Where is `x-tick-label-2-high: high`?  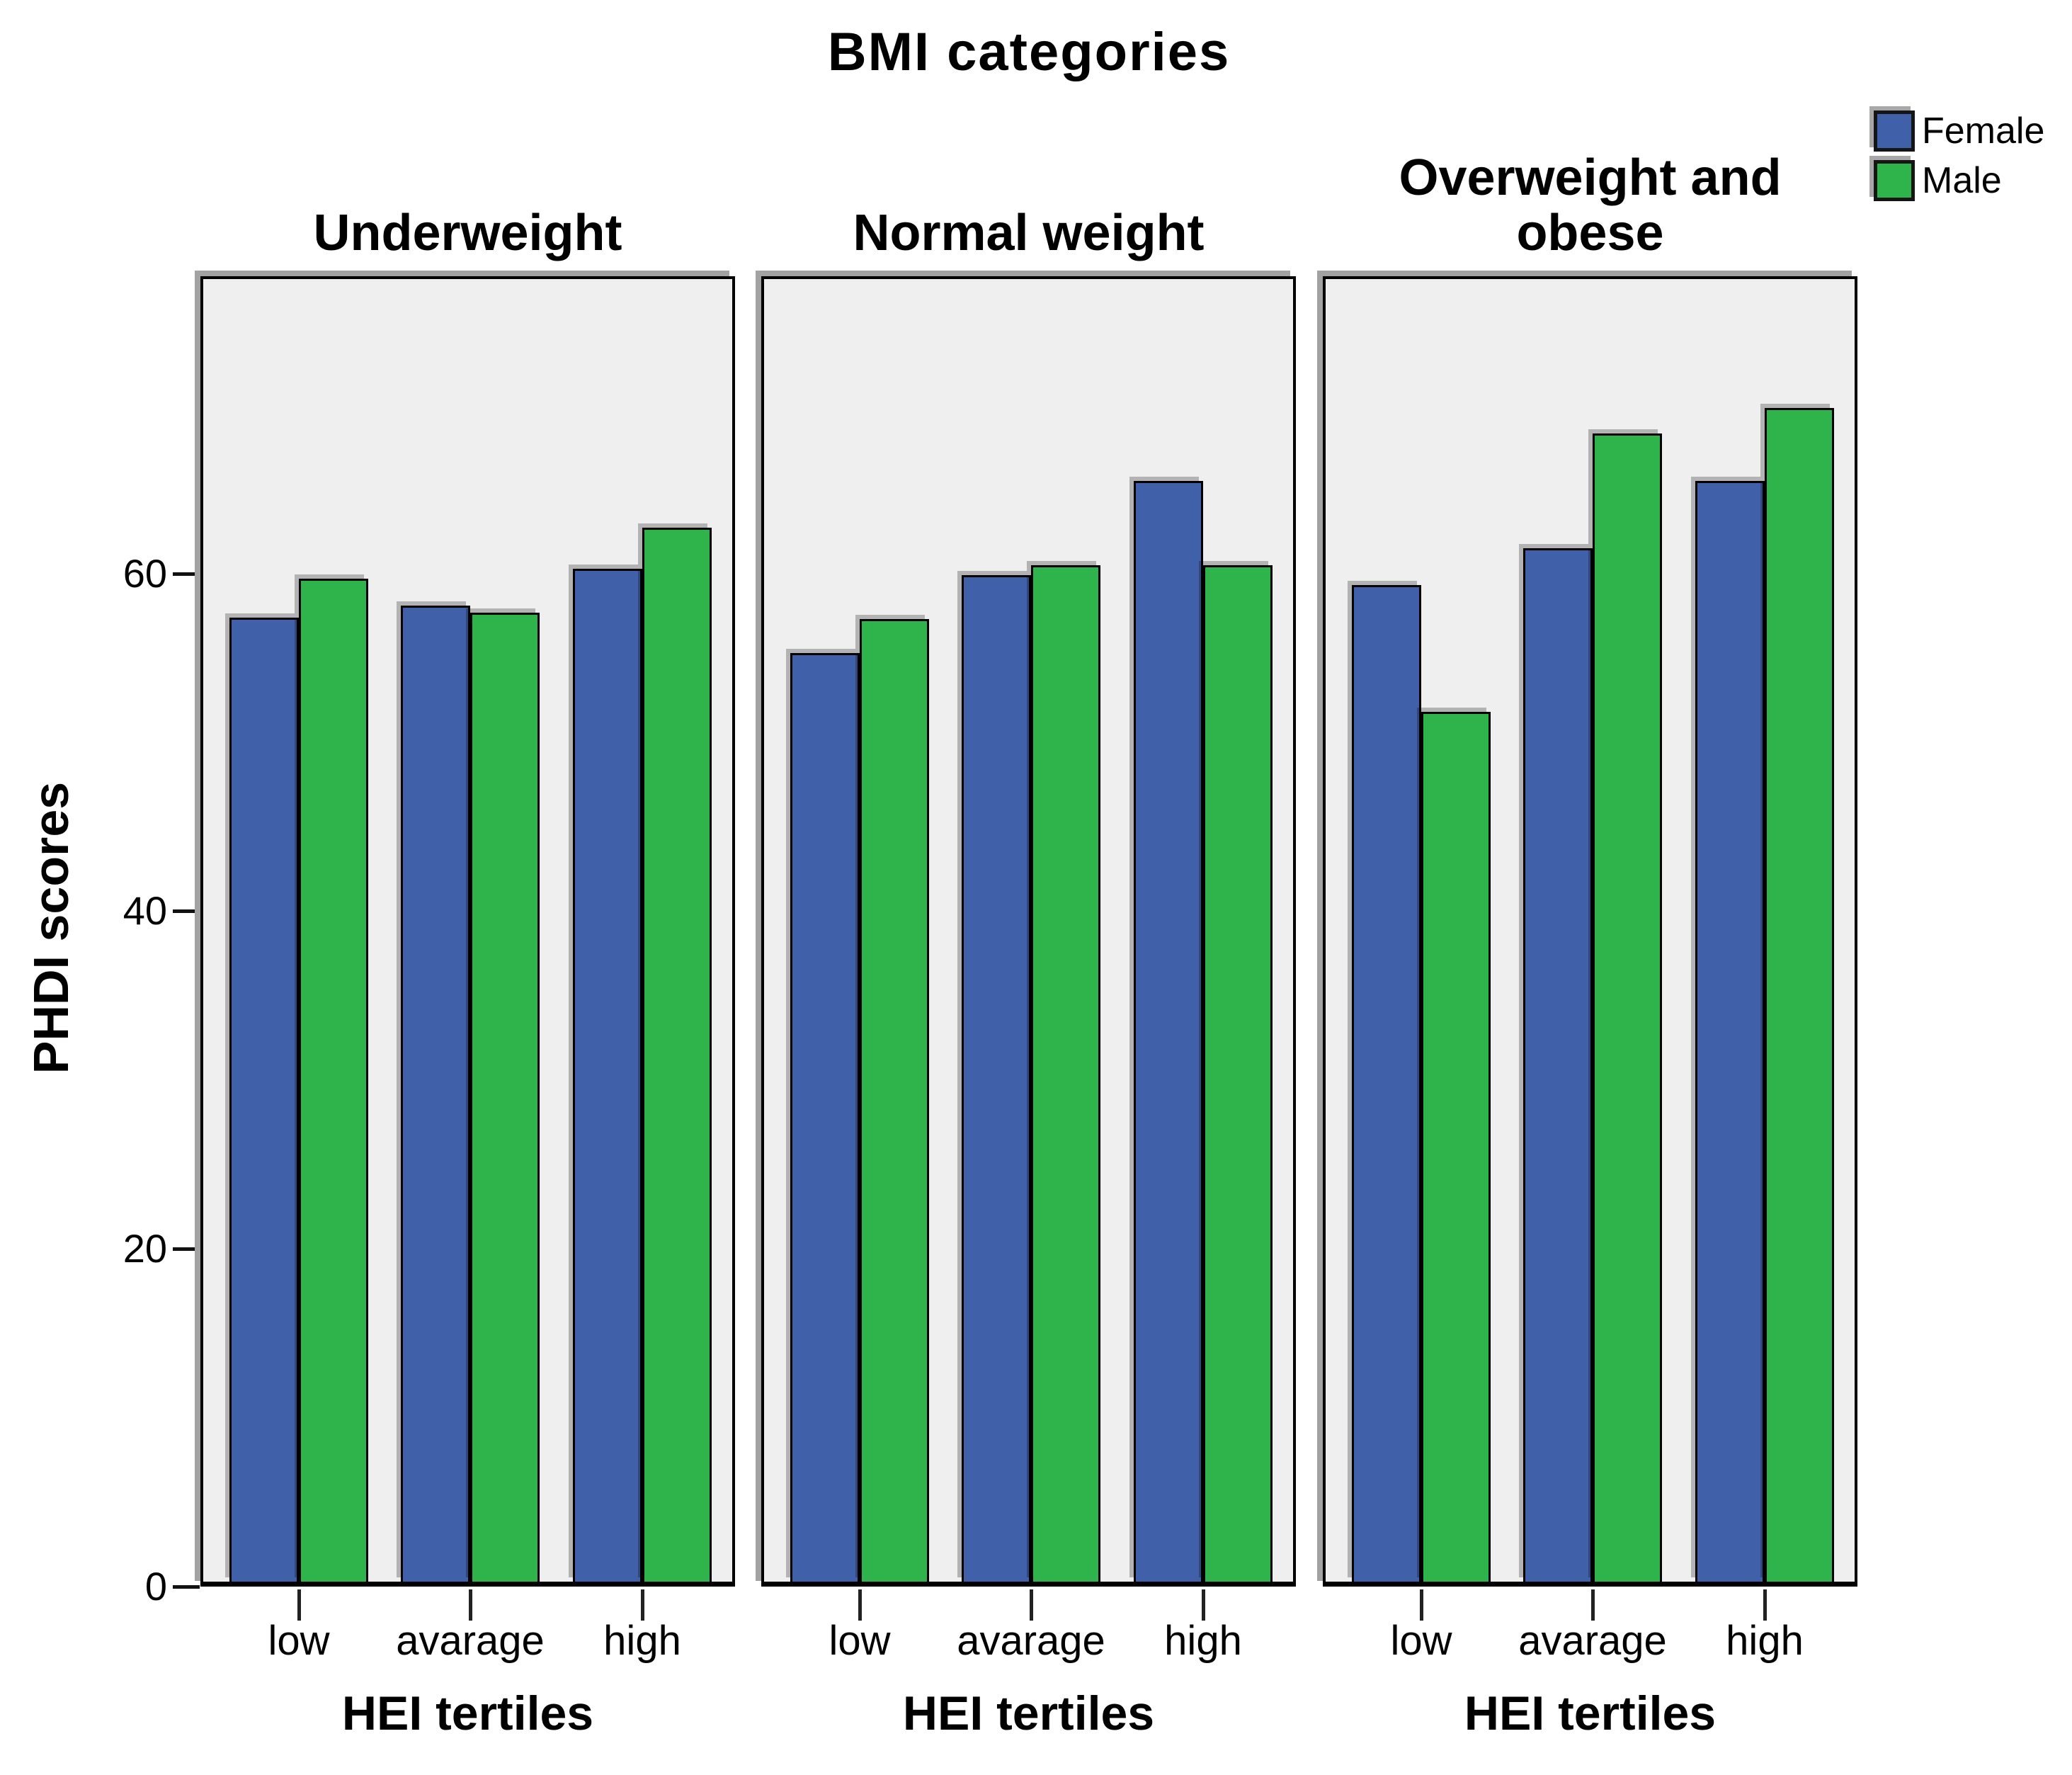 x-tick-label-2-high: high is located at coordinates (1765, 1641).